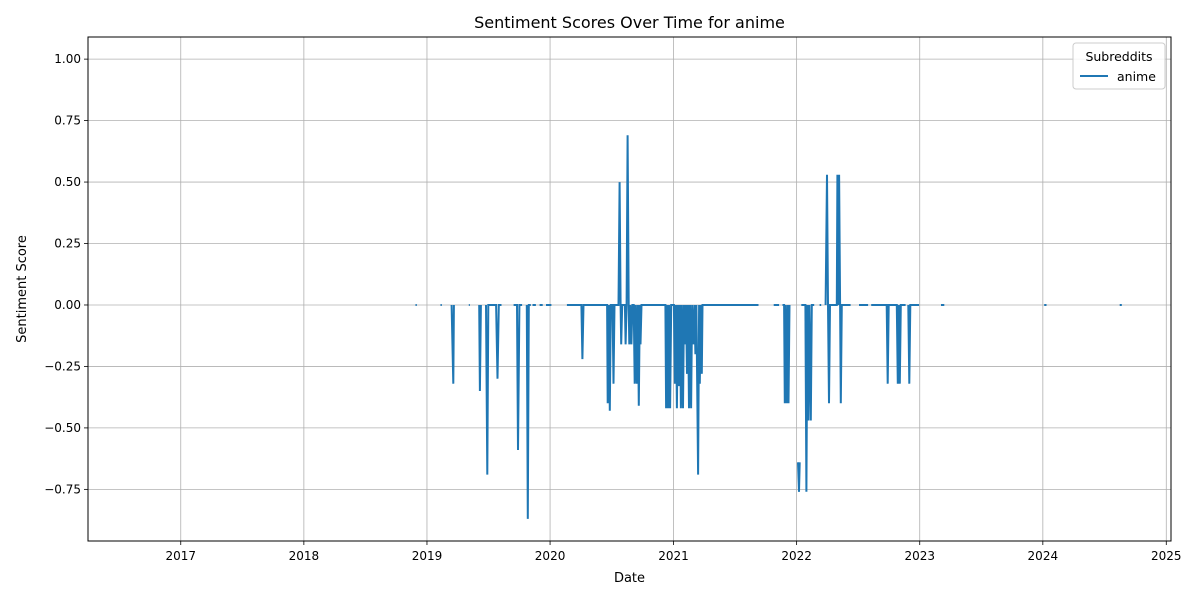 Image resolution: width=1200 pixels, height=600 pixels. I want to click on chart-title: Sentiment Scores Over Time for anime, so click(629, 22).